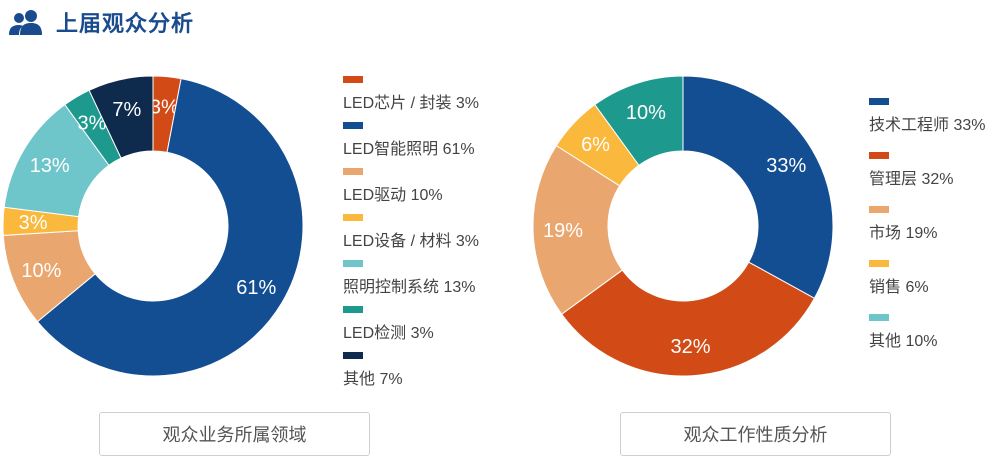 Image resolution: width=1001 pixels, height=460 pixels. I want to click on caption-label: 观众业务所属领域, so click(234, 435).